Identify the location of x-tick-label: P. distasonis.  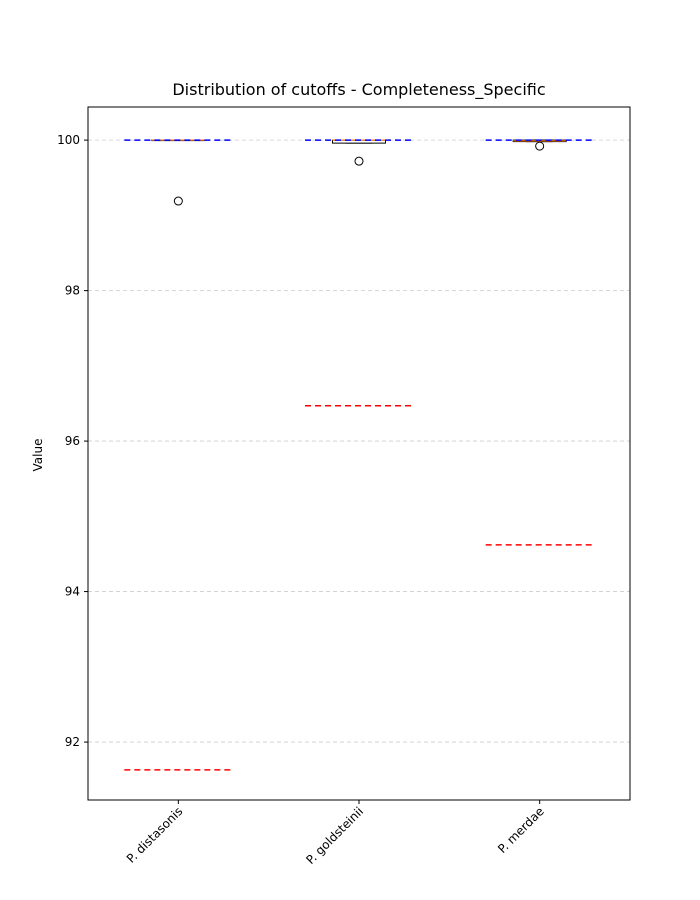
(155, 835).